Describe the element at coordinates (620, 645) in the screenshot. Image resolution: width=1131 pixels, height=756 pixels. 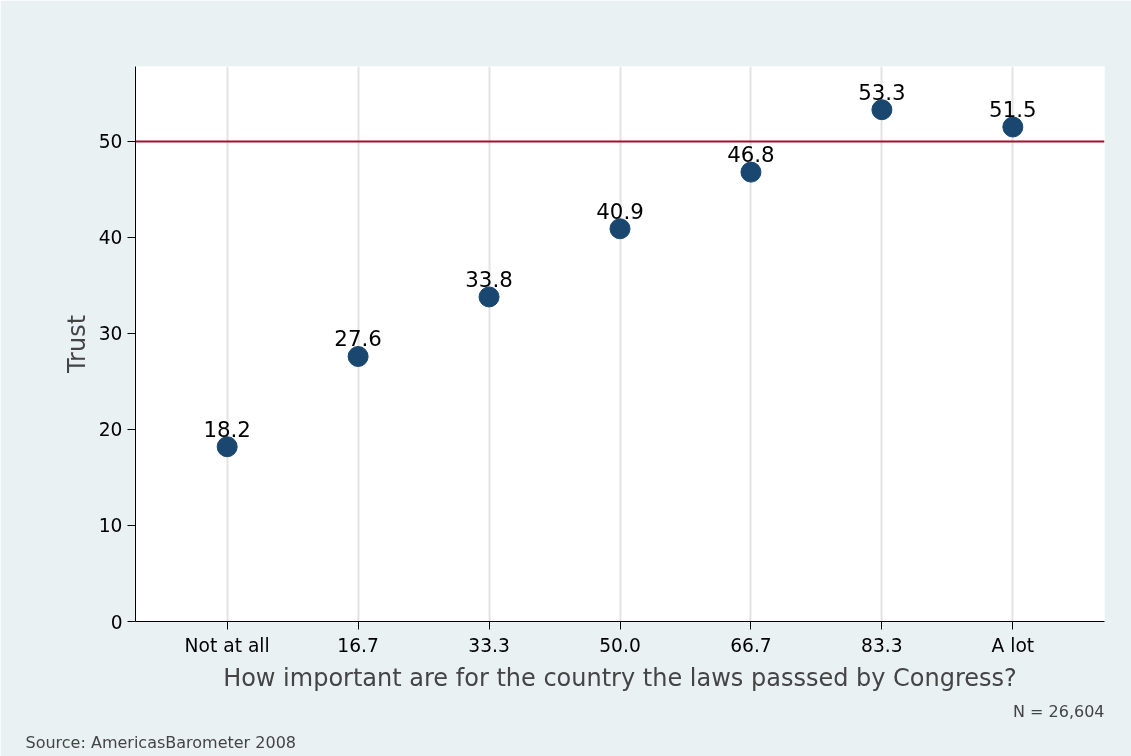
I see `x-tick-label: 50.0` at that location.